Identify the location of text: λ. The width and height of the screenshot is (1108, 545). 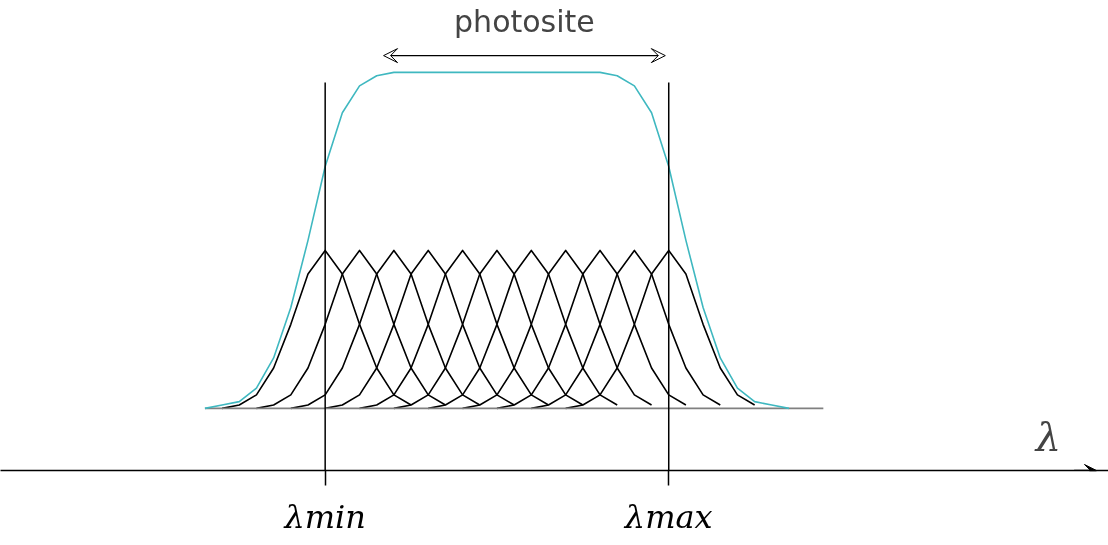
(1047, 437).